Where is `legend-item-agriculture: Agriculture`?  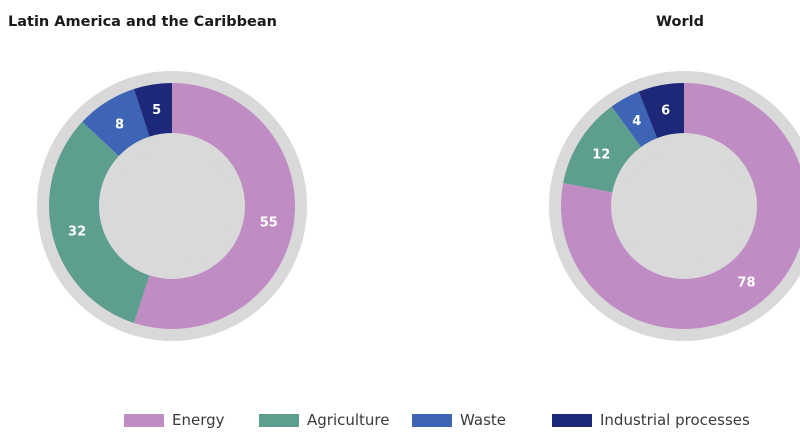
legend-item-agriculture: Agriculture is located at coordinates (324, 420).